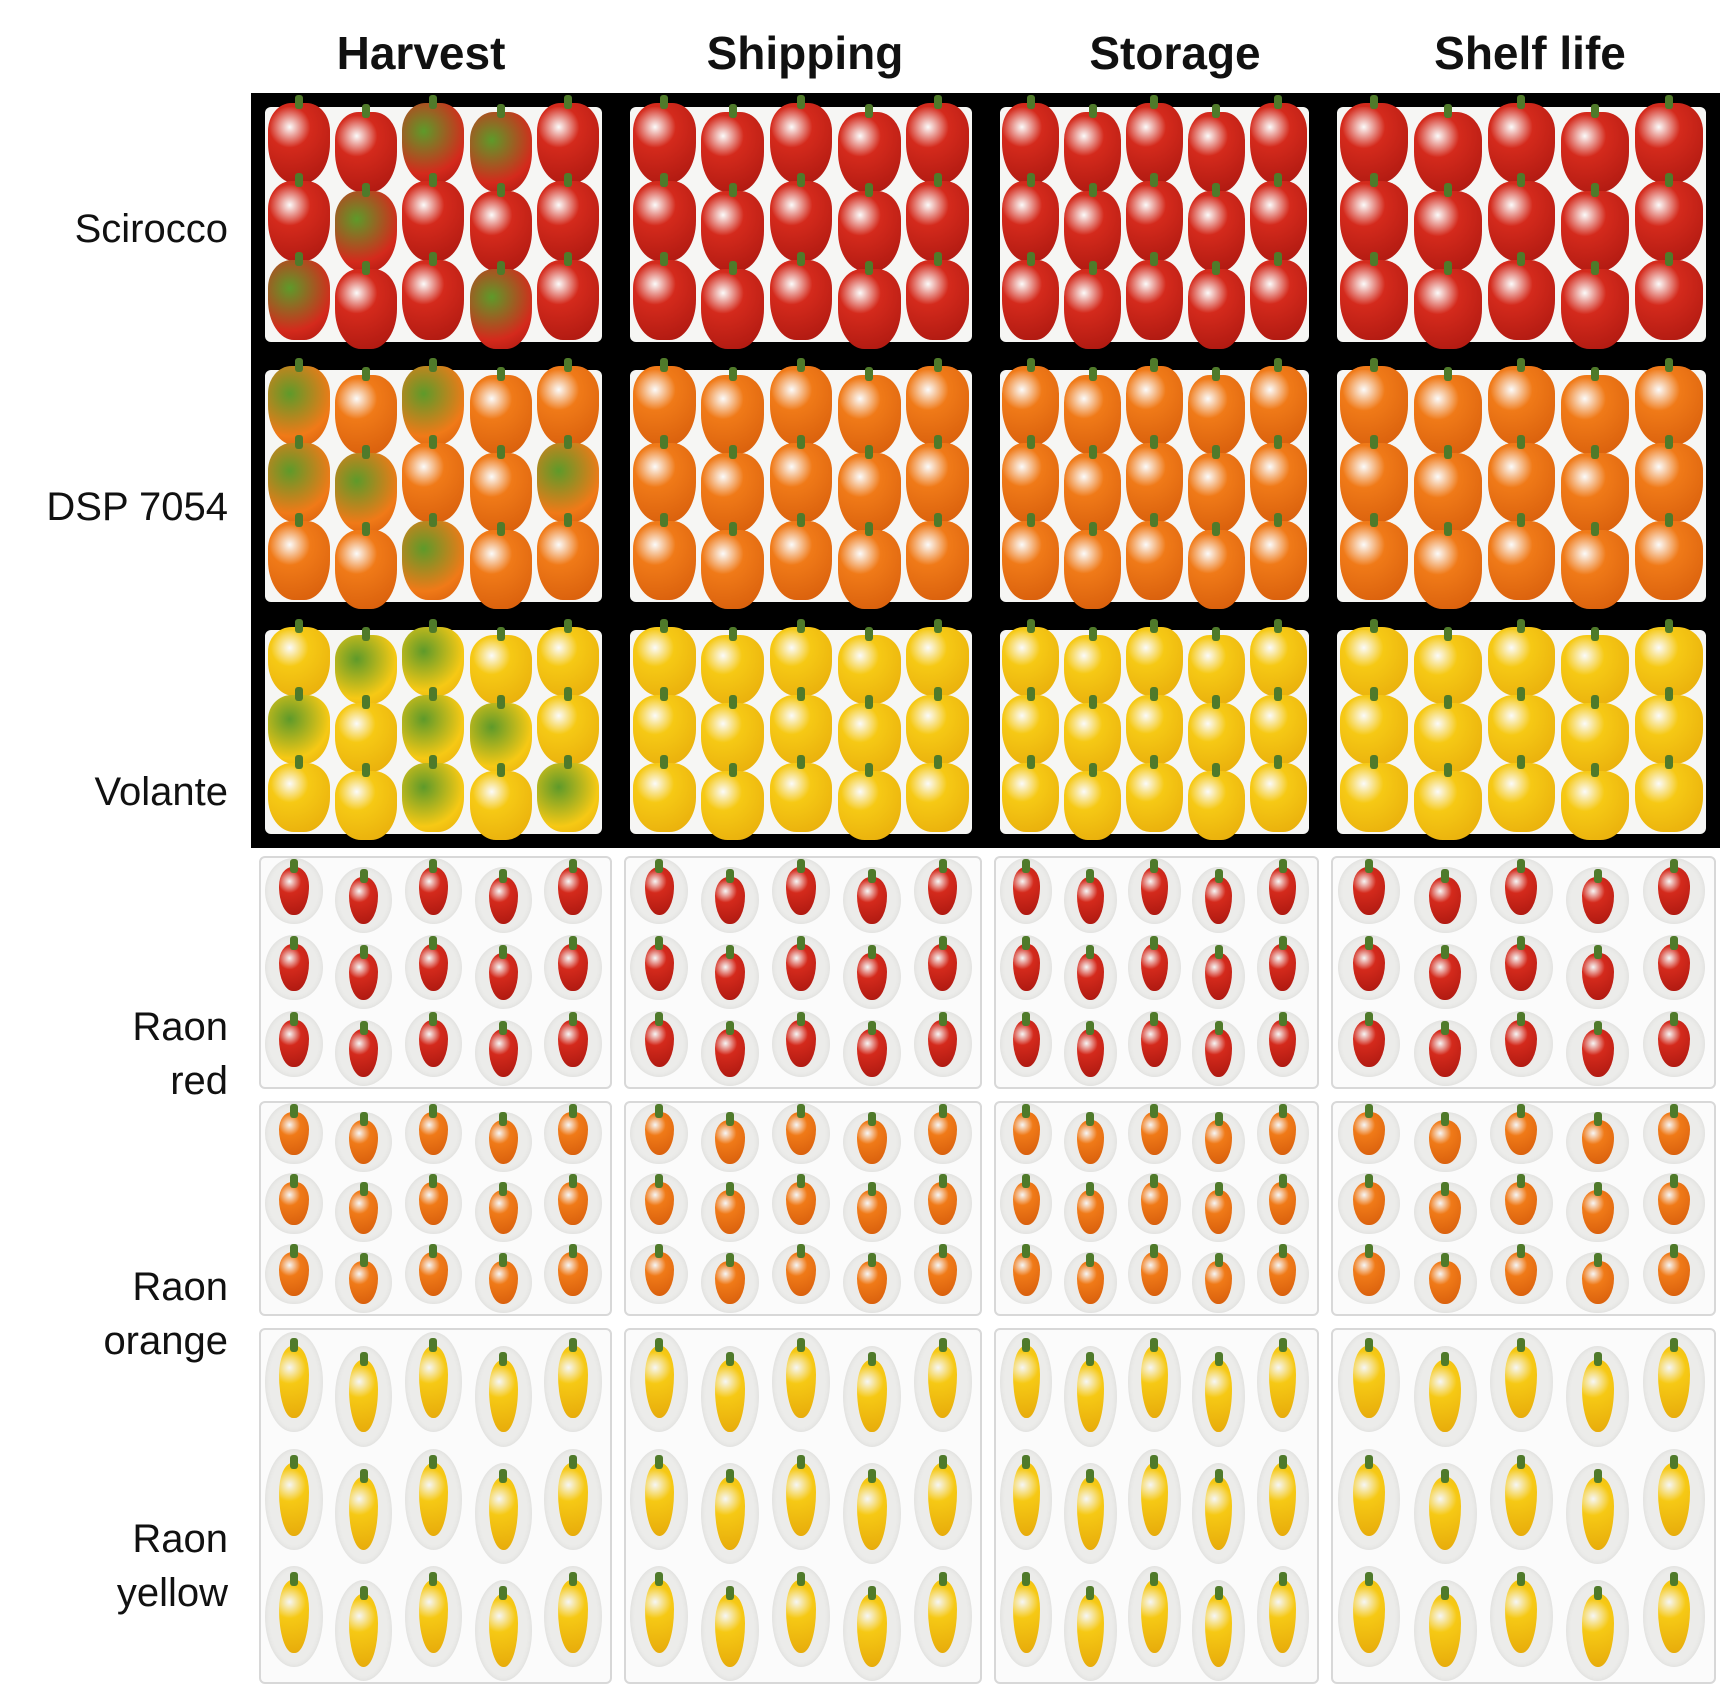 This screenshot has width=1720, height=1688. I want to click on row-label-line: yellow, so click(172, 1593).